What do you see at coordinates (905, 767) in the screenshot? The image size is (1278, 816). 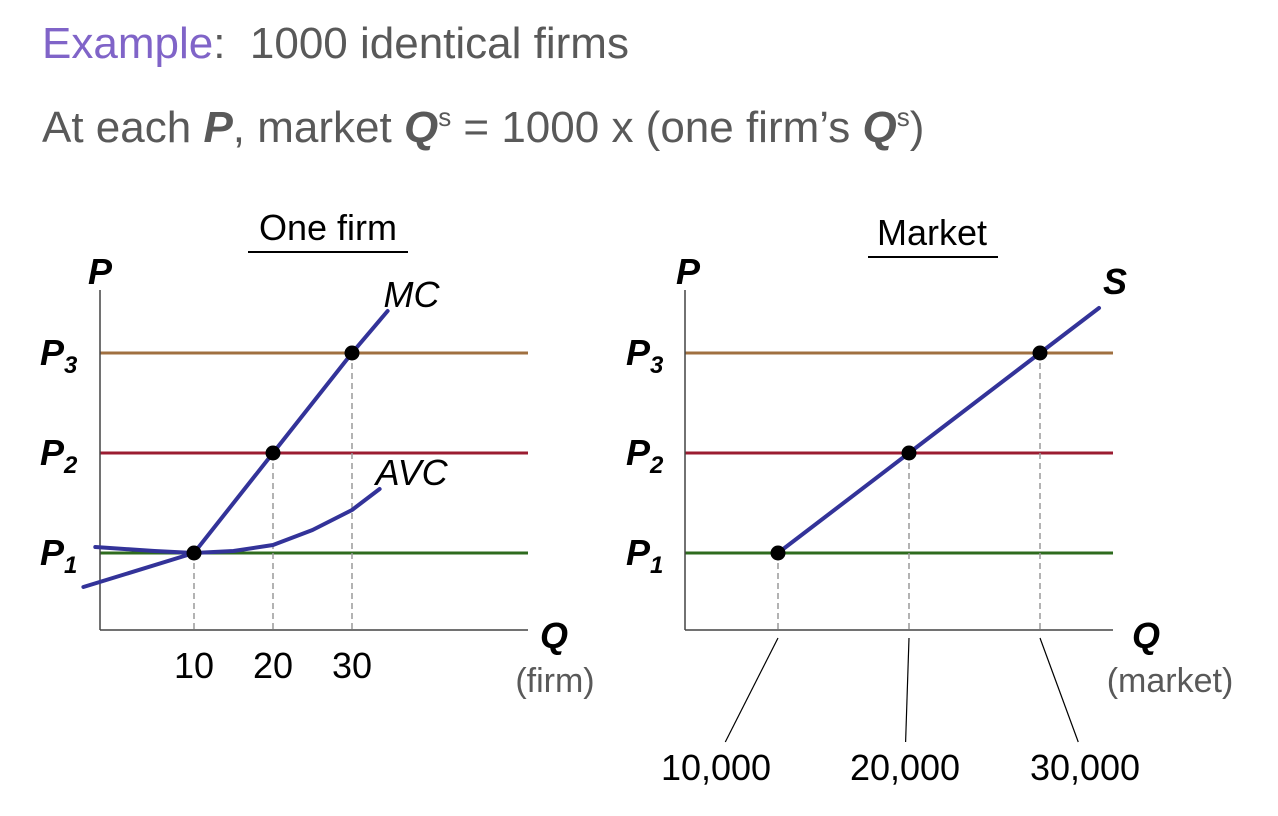 I see `market-x-tick-label-20000: 20,000` at bounding box center [905, 767].